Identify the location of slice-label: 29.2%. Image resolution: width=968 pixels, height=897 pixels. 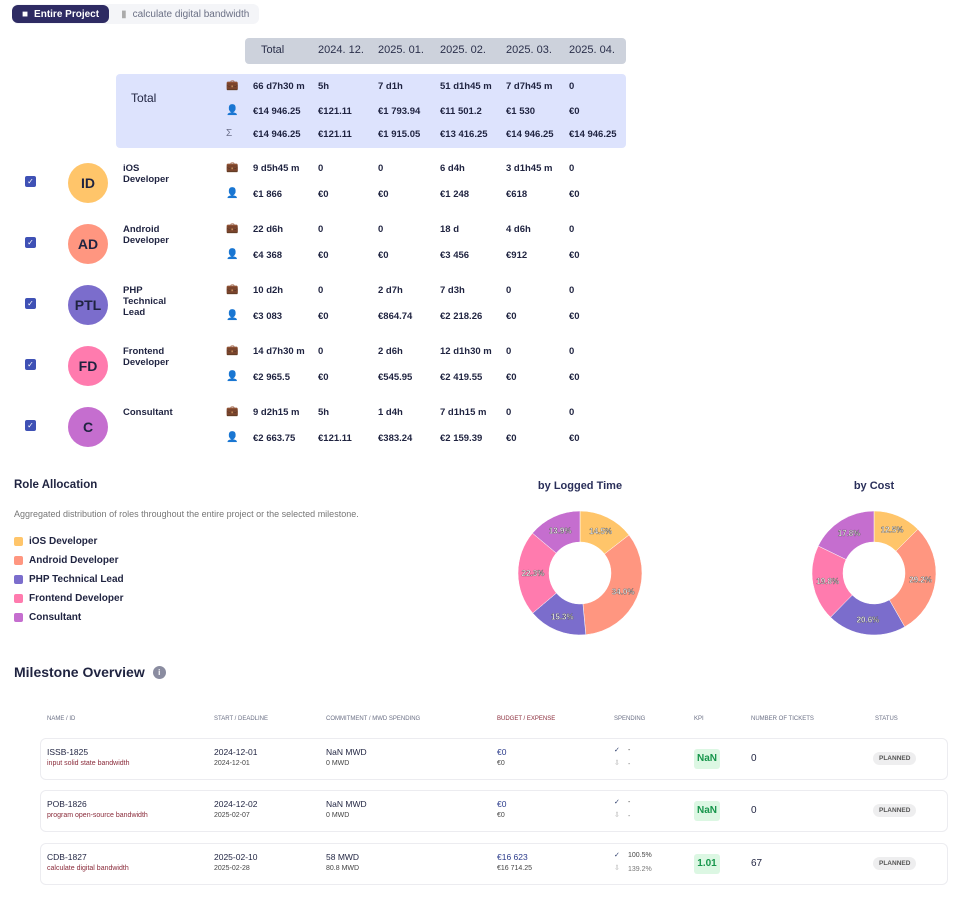
(920, 579).